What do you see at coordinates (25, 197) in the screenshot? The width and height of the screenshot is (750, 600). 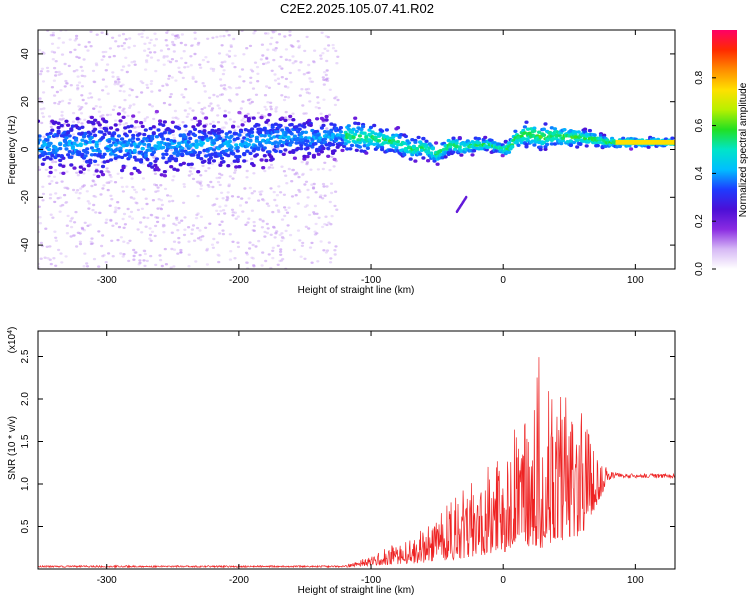 I see `spectrogram-y-tick-label: -20` at bounding box center [25, 197].